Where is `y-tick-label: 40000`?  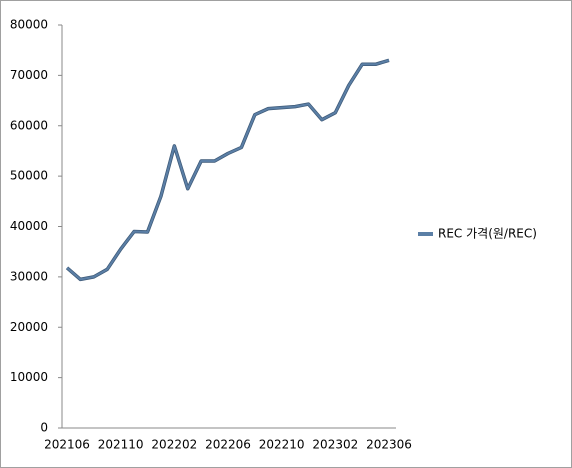 y-tick-label: 40000 is located at coordinates (29, 226).